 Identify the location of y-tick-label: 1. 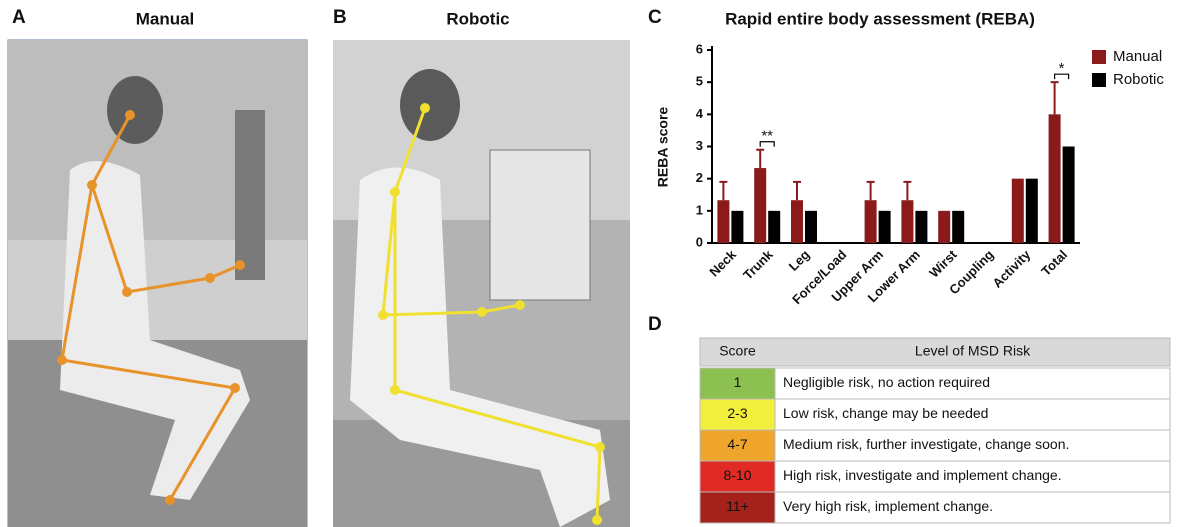
(699, 209).